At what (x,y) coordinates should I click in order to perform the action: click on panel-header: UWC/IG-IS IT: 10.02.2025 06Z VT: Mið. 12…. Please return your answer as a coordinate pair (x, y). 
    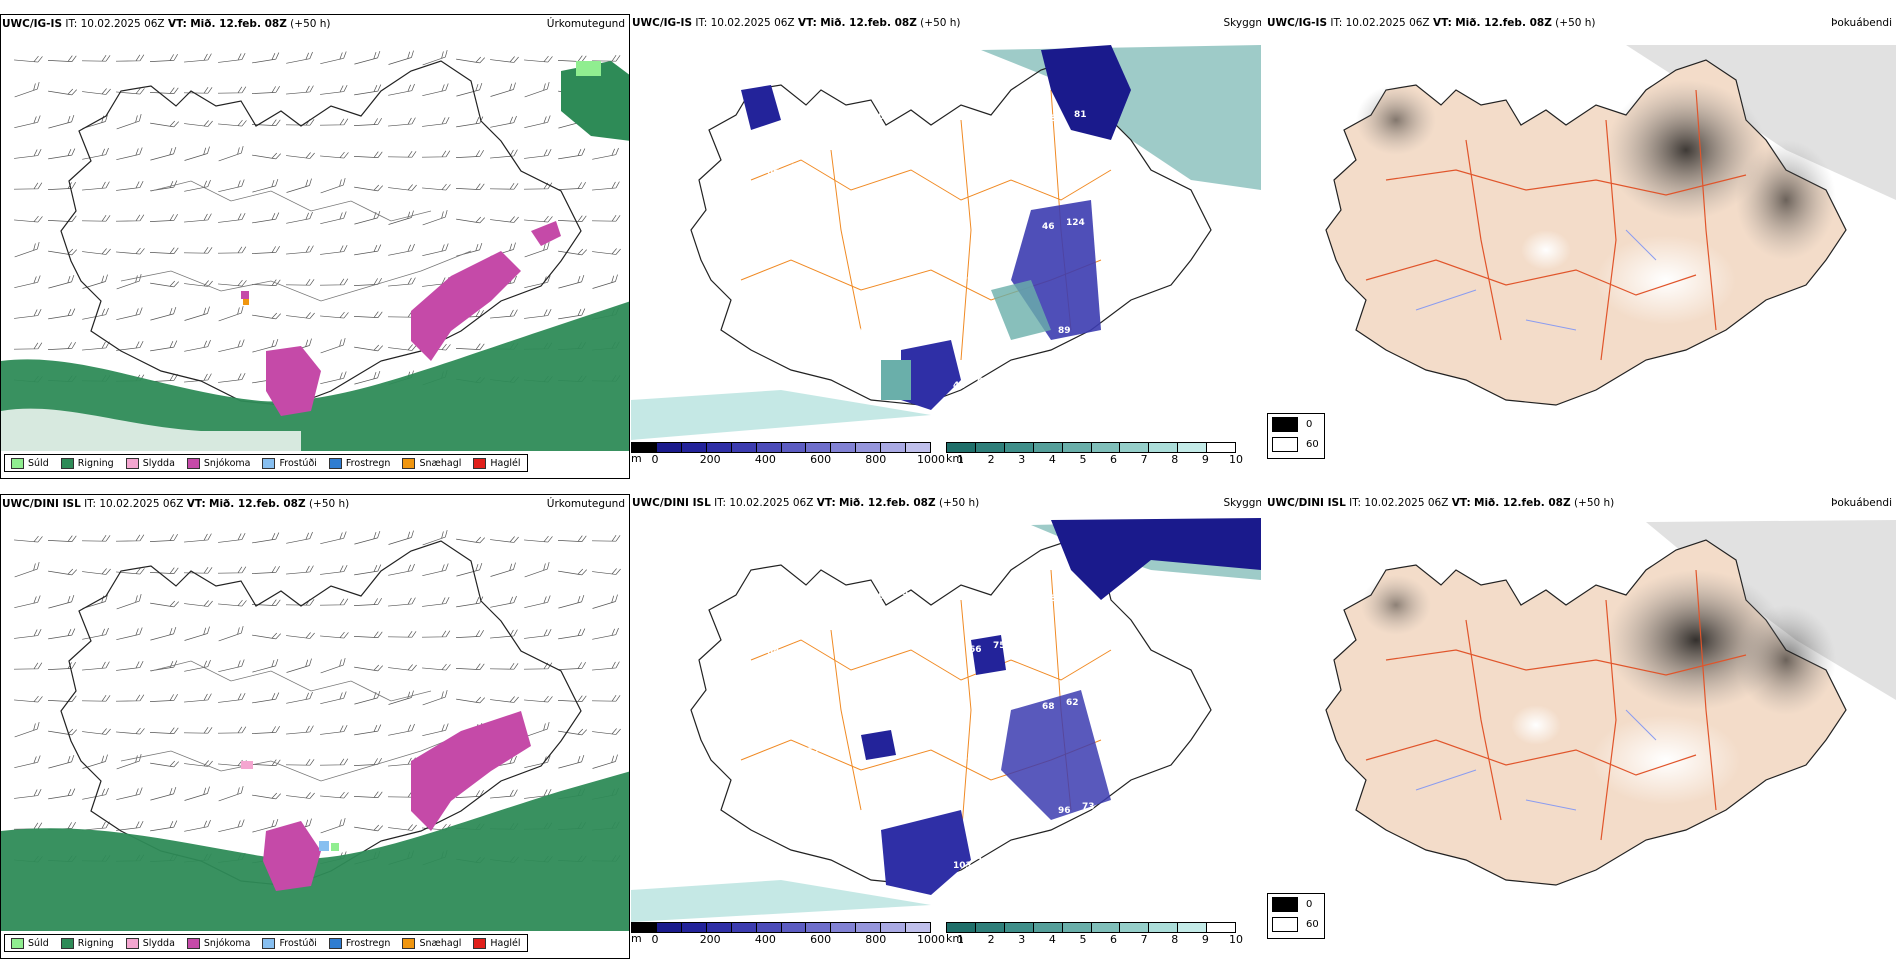
    Looking at the image, I should click on (166, 24).